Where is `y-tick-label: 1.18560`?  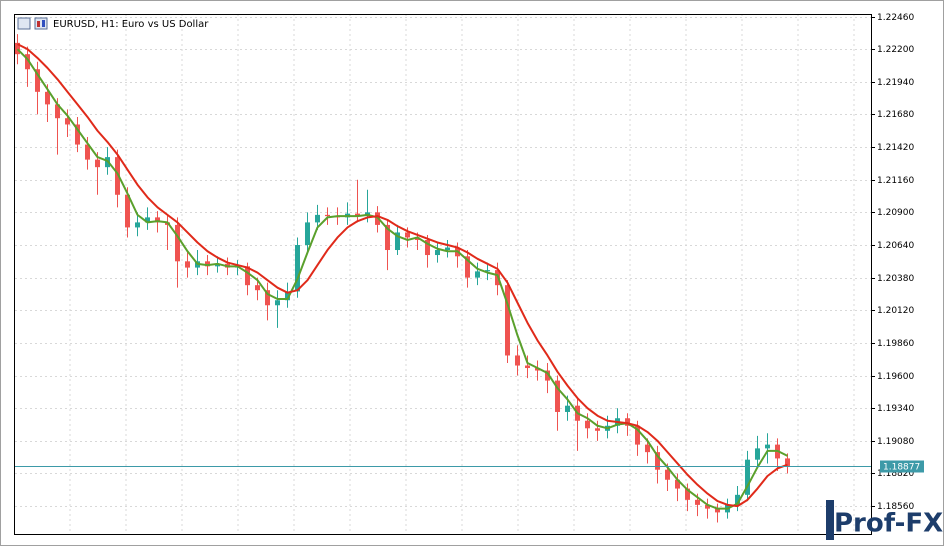
y-tick-label: 1.18560 is located at coordinates (895, 507).